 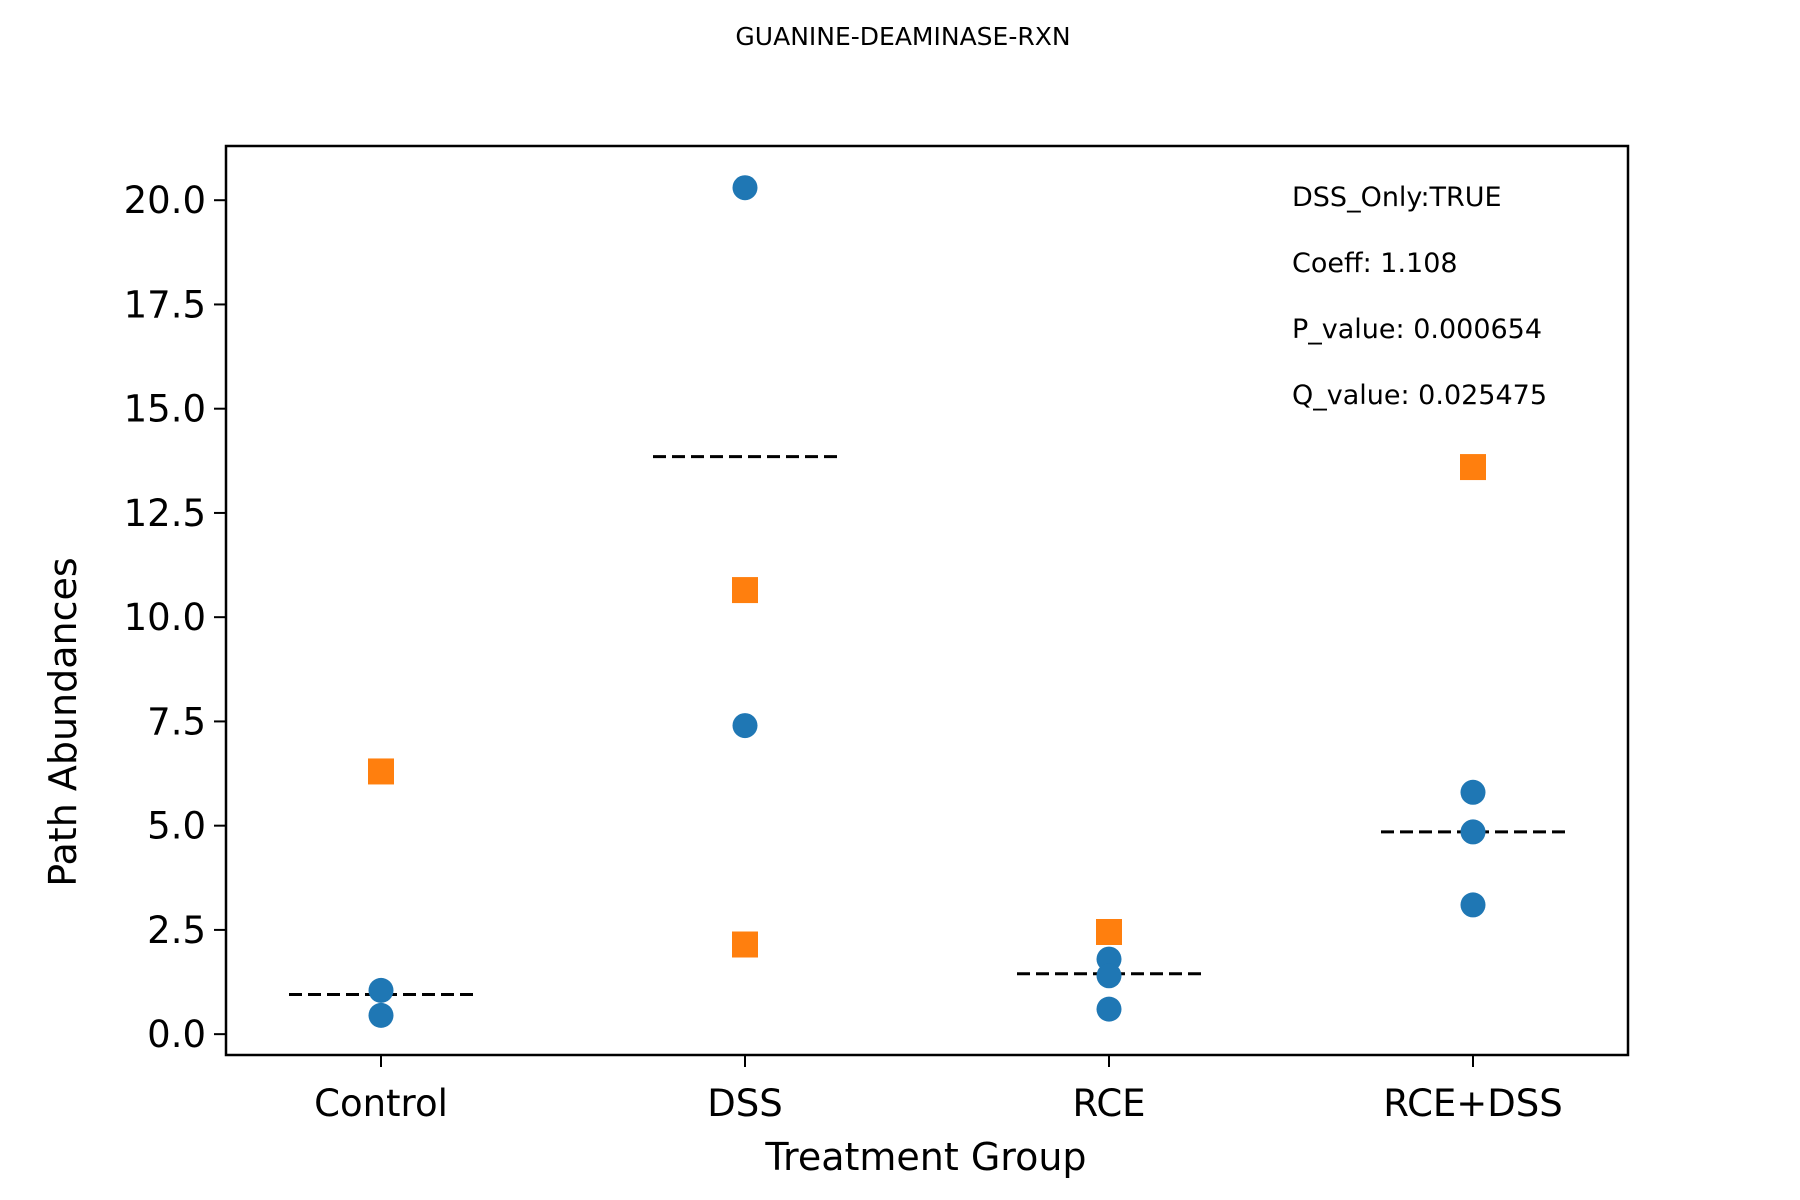 I want to click on y-tick-label: 20.0, so click(x=165, y=200).